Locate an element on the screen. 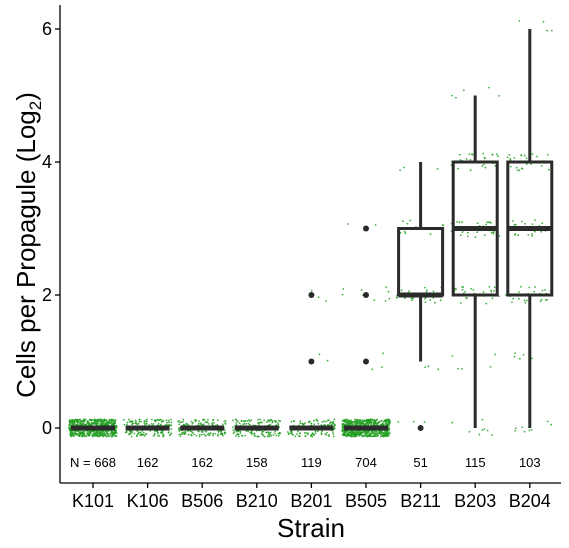  y-axis-title: Cells per Propagule (Log2) is located at coordinates (28, 245).